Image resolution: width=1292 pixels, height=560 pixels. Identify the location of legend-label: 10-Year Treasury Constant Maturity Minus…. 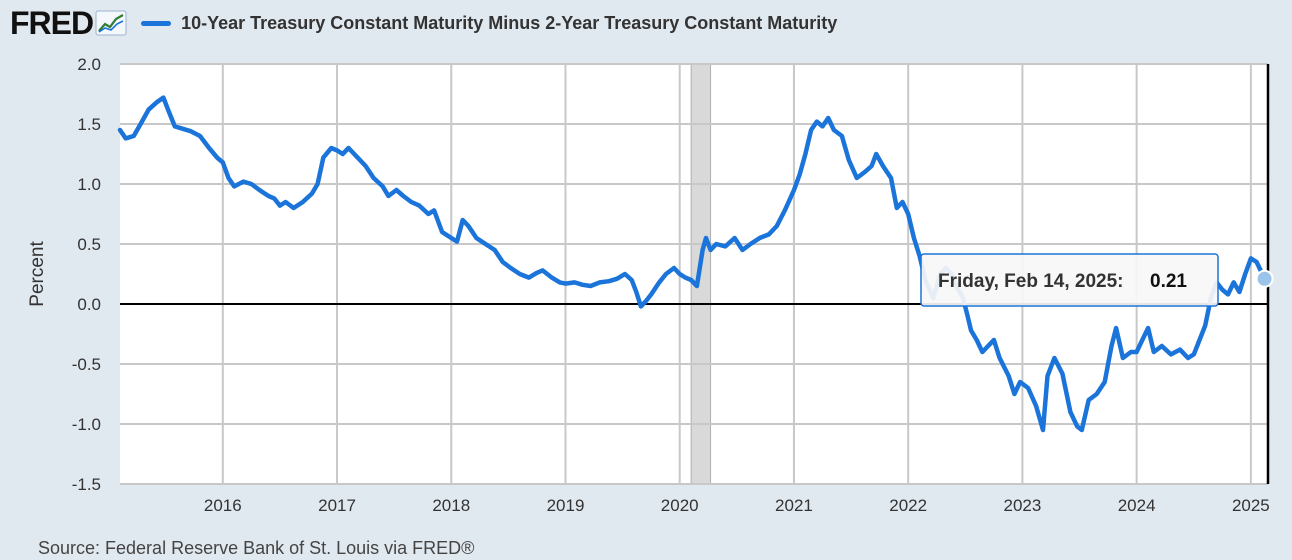
(509, 22).